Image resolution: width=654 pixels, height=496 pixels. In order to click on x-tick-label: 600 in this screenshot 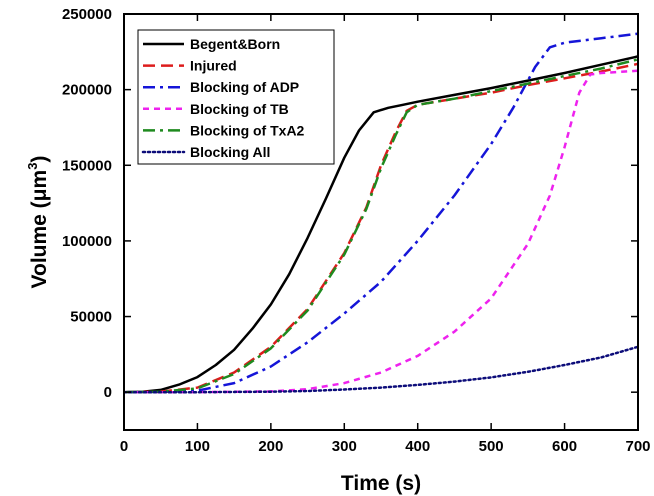, I will do `click(564, 446)`.